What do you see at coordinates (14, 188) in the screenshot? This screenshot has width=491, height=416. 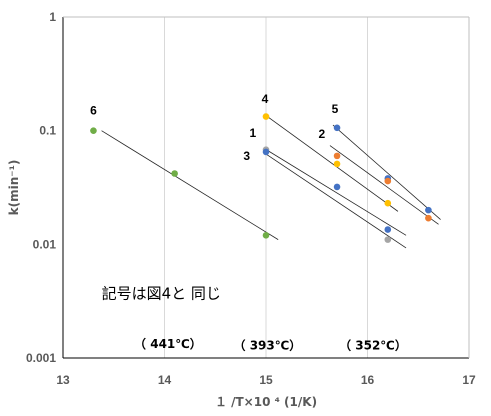 I see `y-axis-label: k(min⁻¹)` at bounding box center [14, 188].